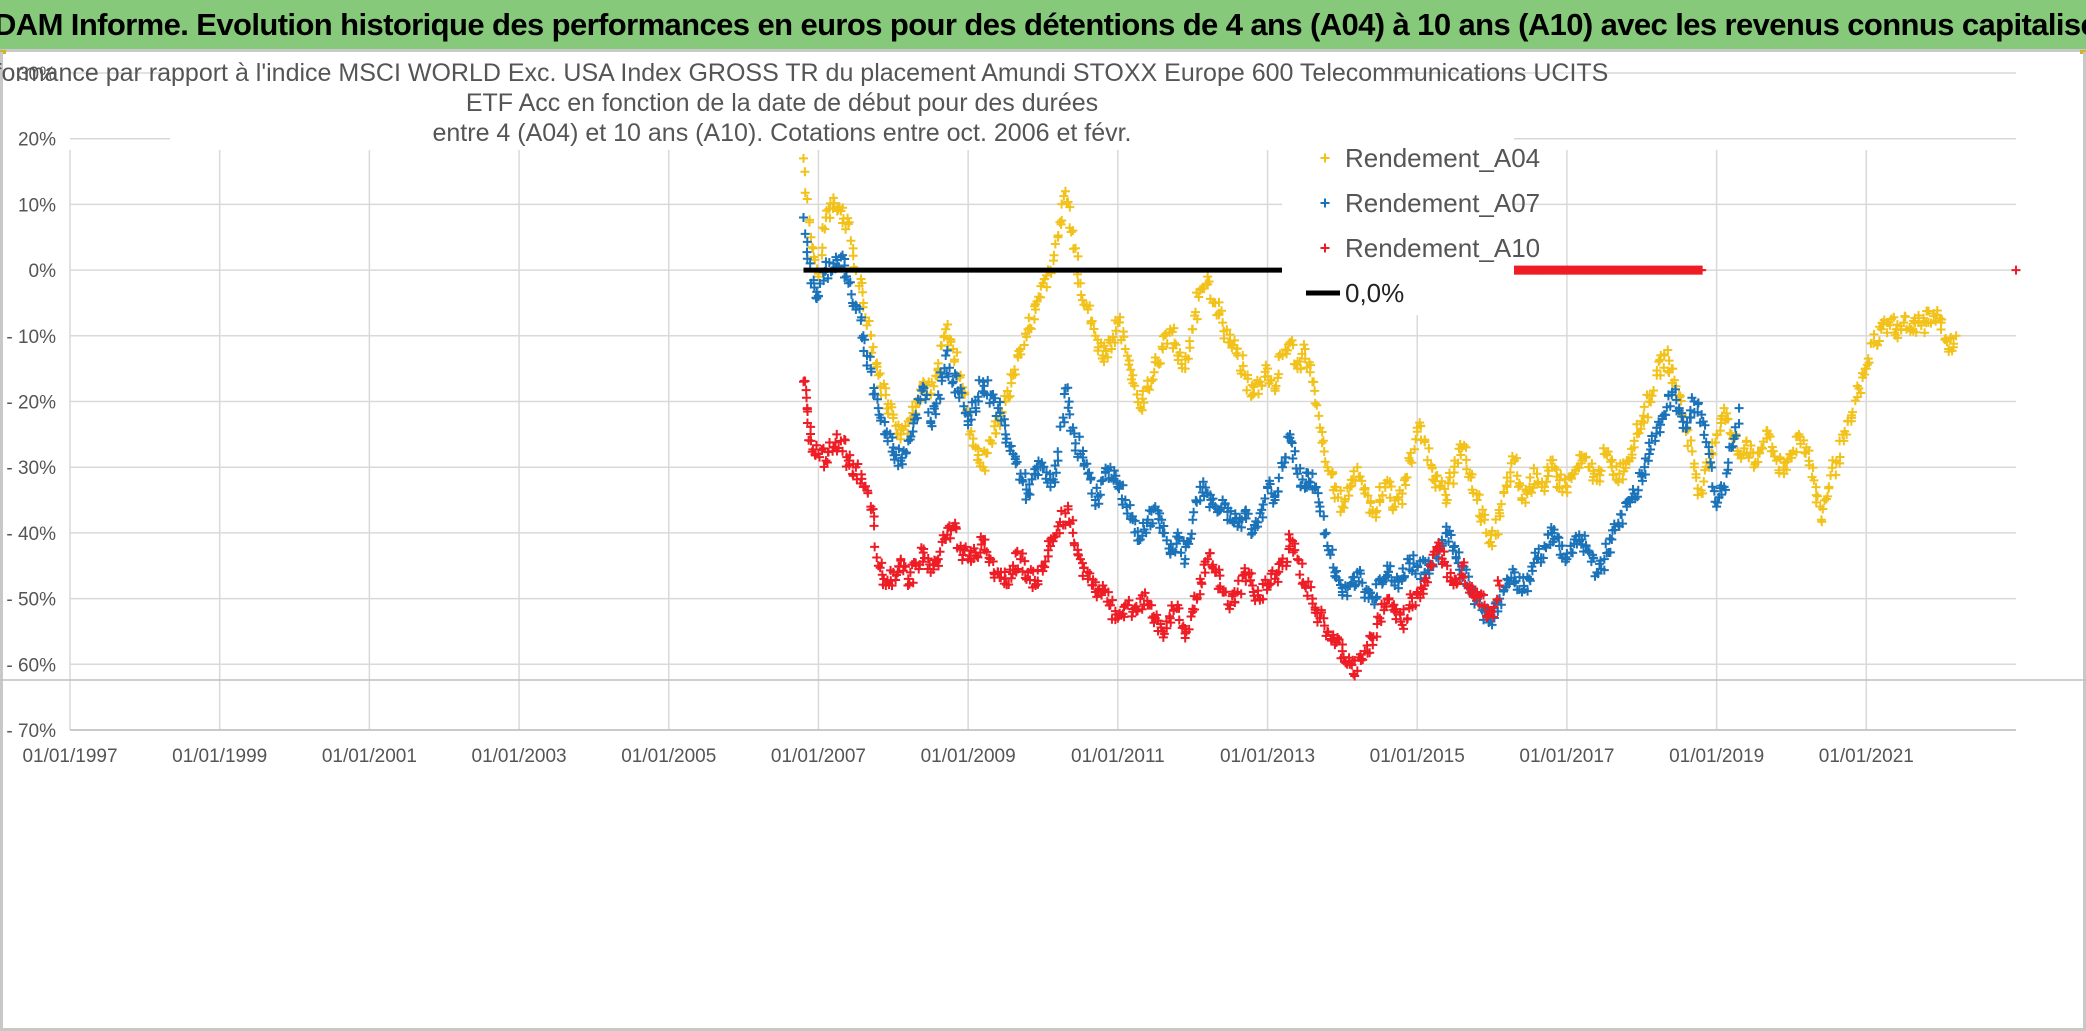  I want to click on x-tick-label: 01/01/2005, so click(668, 756).